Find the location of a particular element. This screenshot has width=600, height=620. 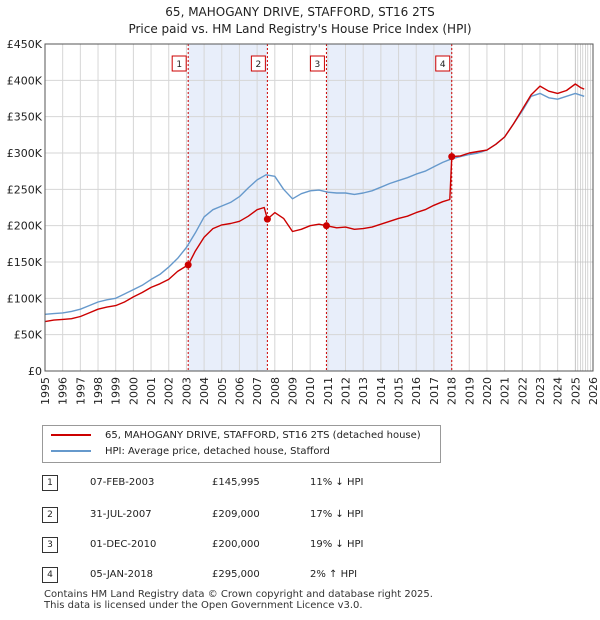

y-tick-label: £300K is located at coordinates (25, 153).